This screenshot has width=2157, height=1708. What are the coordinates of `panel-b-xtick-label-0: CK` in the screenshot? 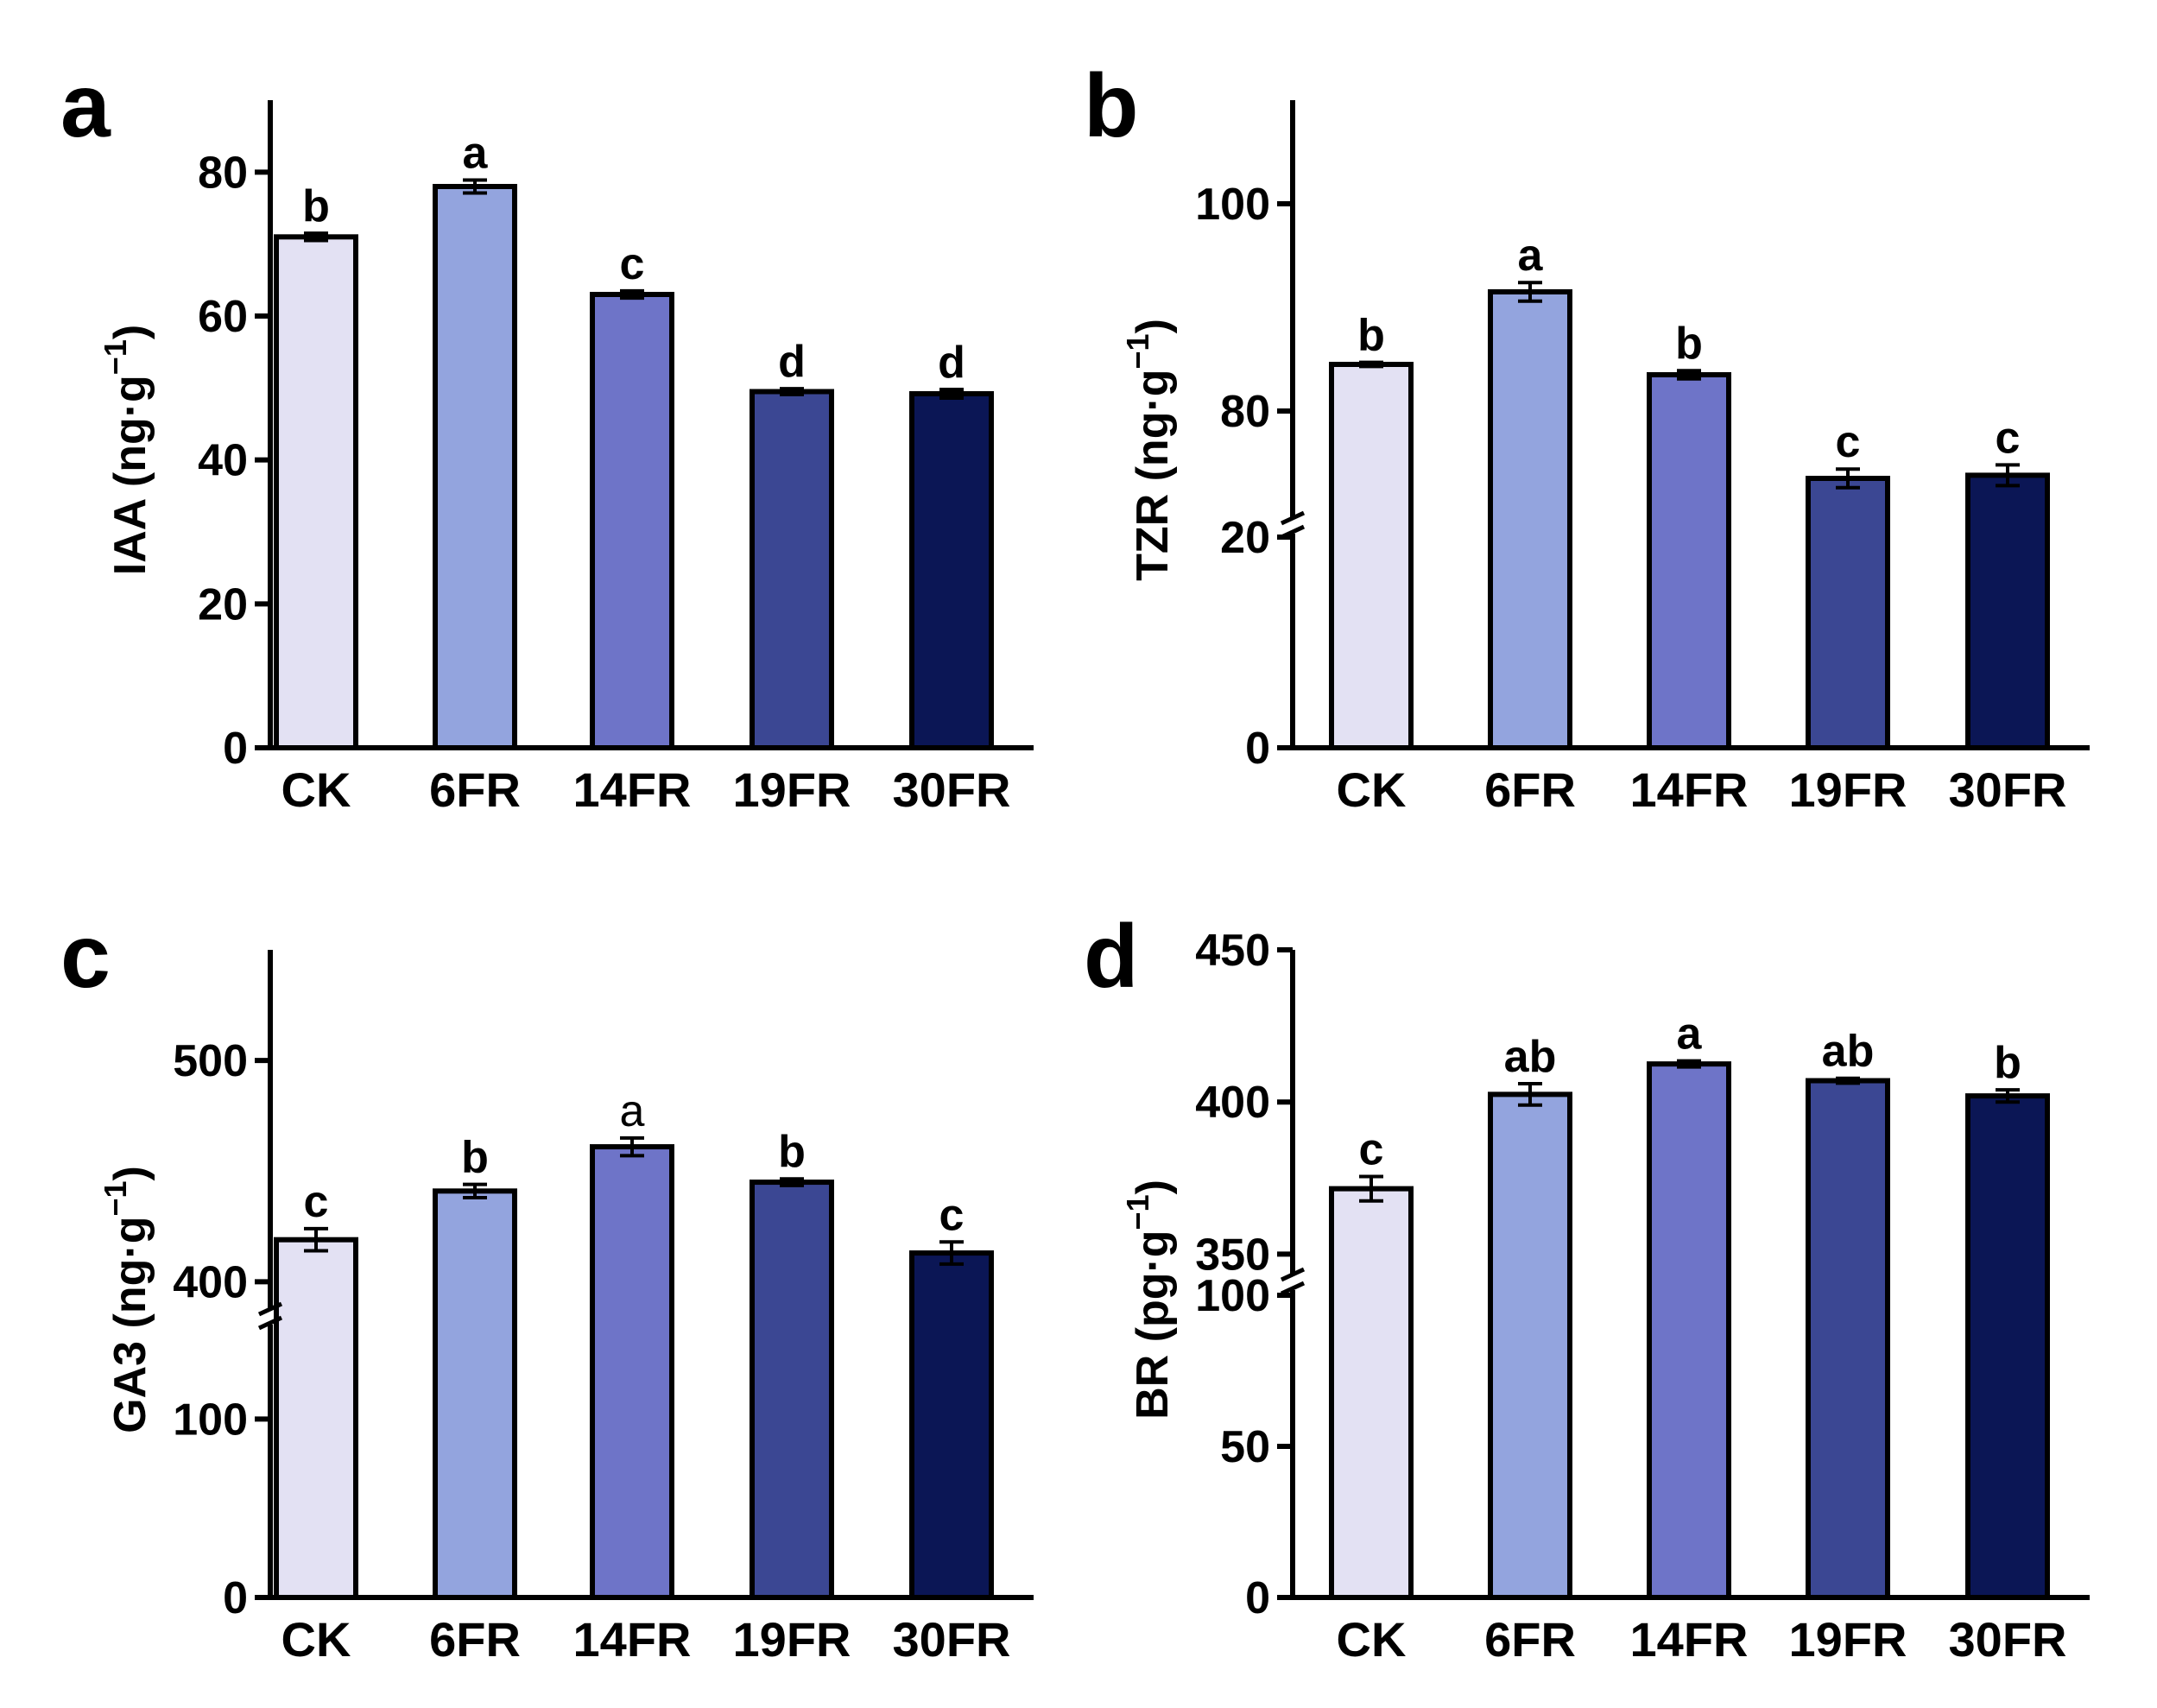 It's located at (1372, 790).